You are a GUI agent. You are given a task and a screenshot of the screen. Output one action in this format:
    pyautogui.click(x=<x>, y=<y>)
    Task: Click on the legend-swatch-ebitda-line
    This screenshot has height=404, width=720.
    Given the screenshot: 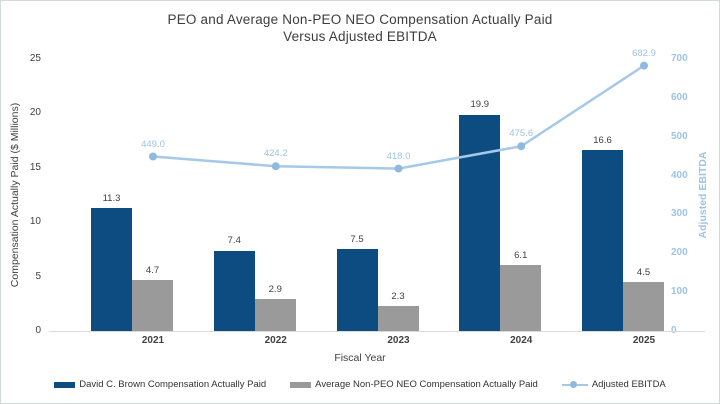 What is the action you would take?
    pyautogui.click(x=574, y=384)
    